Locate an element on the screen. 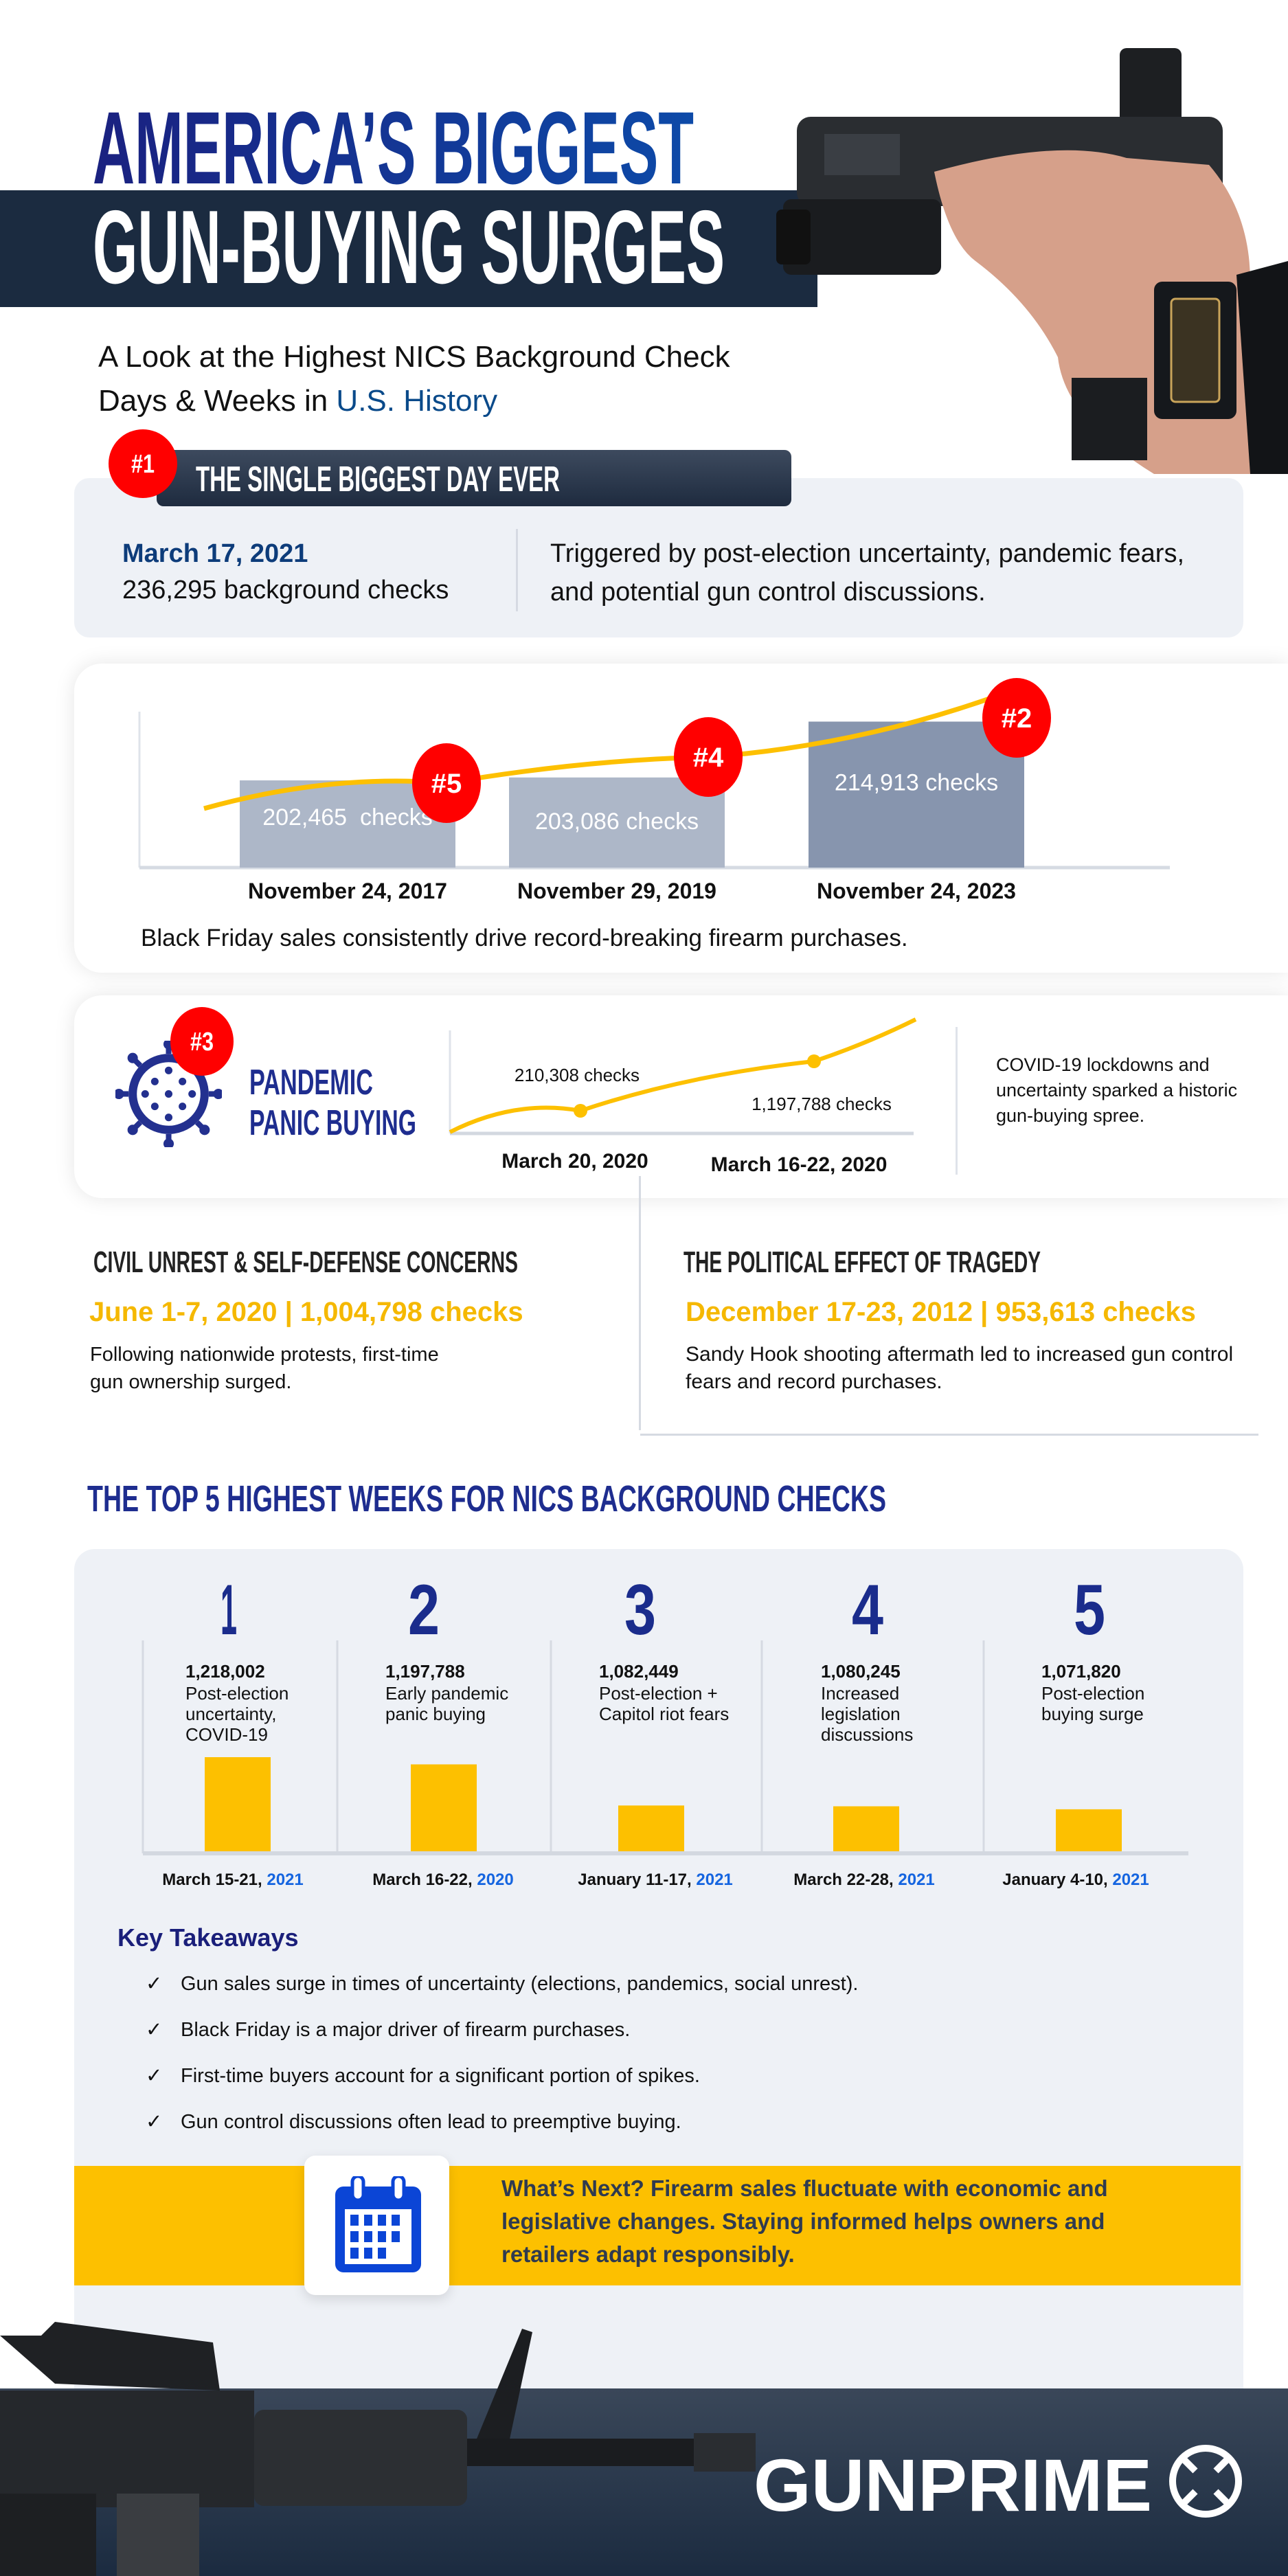 This screenshot has height=2576, width=1288. svg-text:CIVIL UNREST & SELF-DEFENSE CO: CIVIL UNREST & SELF-DEFENSE CONCERNS is located at coordinates (305, 1261).